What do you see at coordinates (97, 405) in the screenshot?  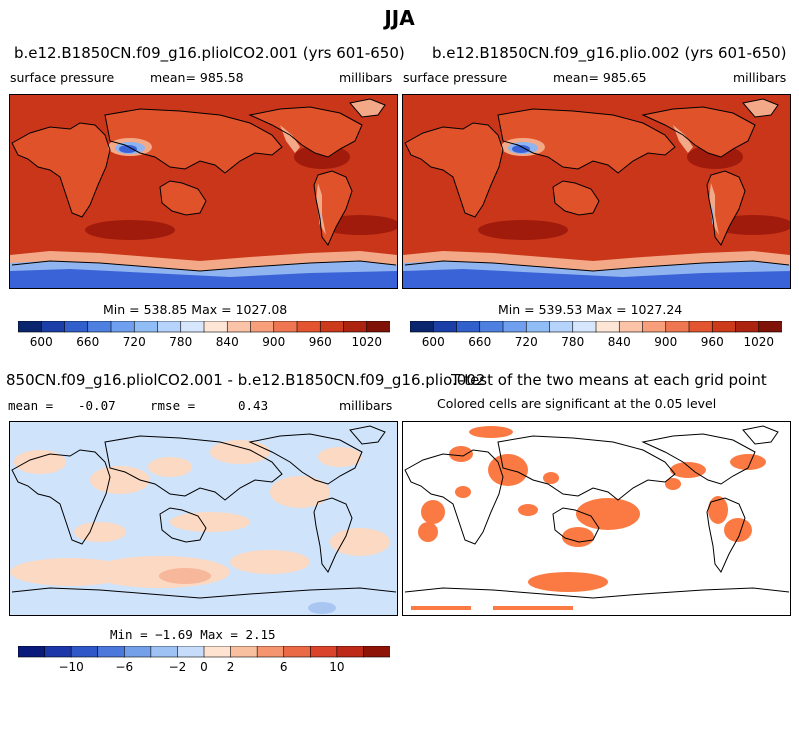 I see `panel3-mean-value: -0.07` at bounding box center [97, 405].